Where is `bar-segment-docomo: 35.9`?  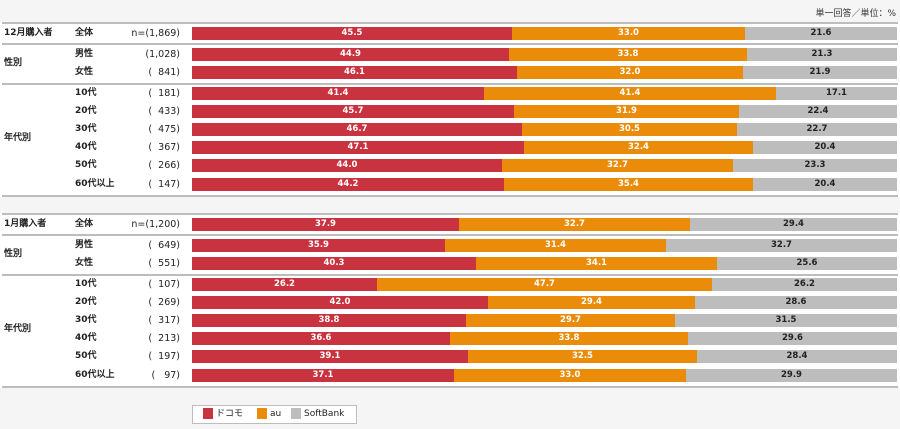
bar-segment-docomo: 35.9 is located at coordinates (318, 245).